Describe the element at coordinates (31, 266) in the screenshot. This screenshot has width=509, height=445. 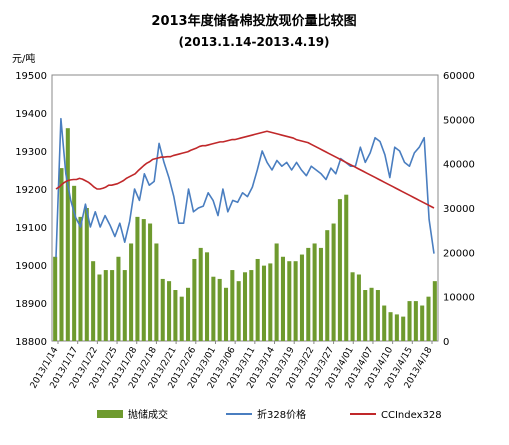
I see `y-left-tick-label: 19000` at that location.